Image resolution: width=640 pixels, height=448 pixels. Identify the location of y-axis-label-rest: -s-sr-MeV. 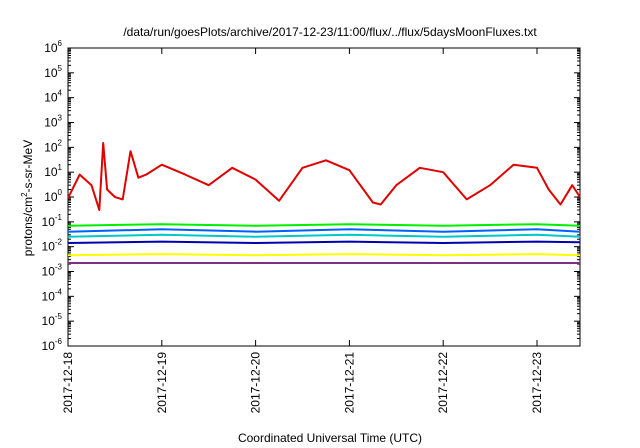
(28, 166).